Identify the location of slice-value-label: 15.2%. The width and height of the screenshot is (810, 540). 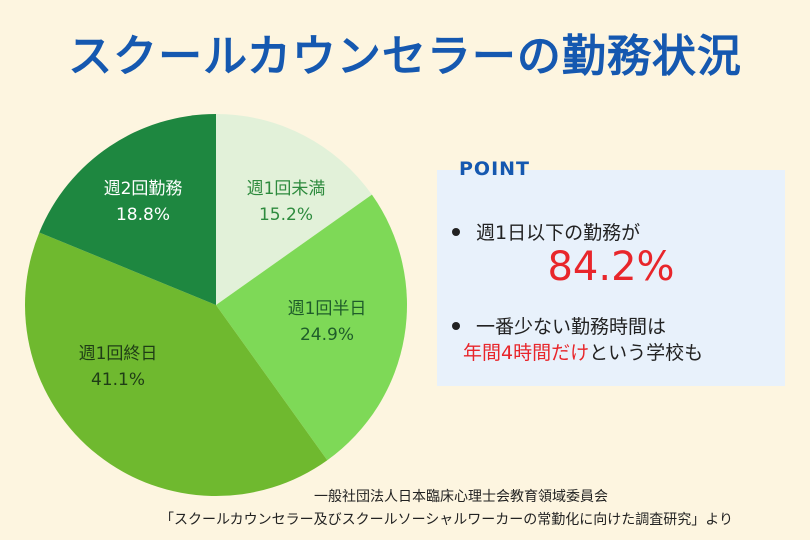
(286, 215).